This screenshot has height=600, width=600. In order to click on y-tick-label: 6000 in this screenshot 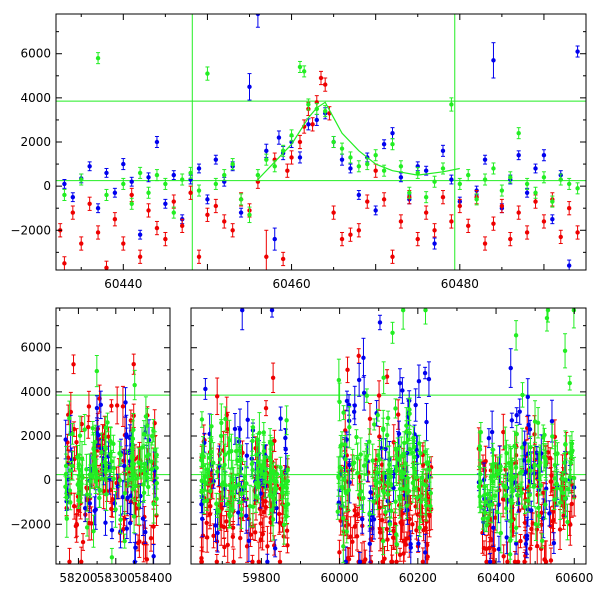, I will do `click(35, 348)`.